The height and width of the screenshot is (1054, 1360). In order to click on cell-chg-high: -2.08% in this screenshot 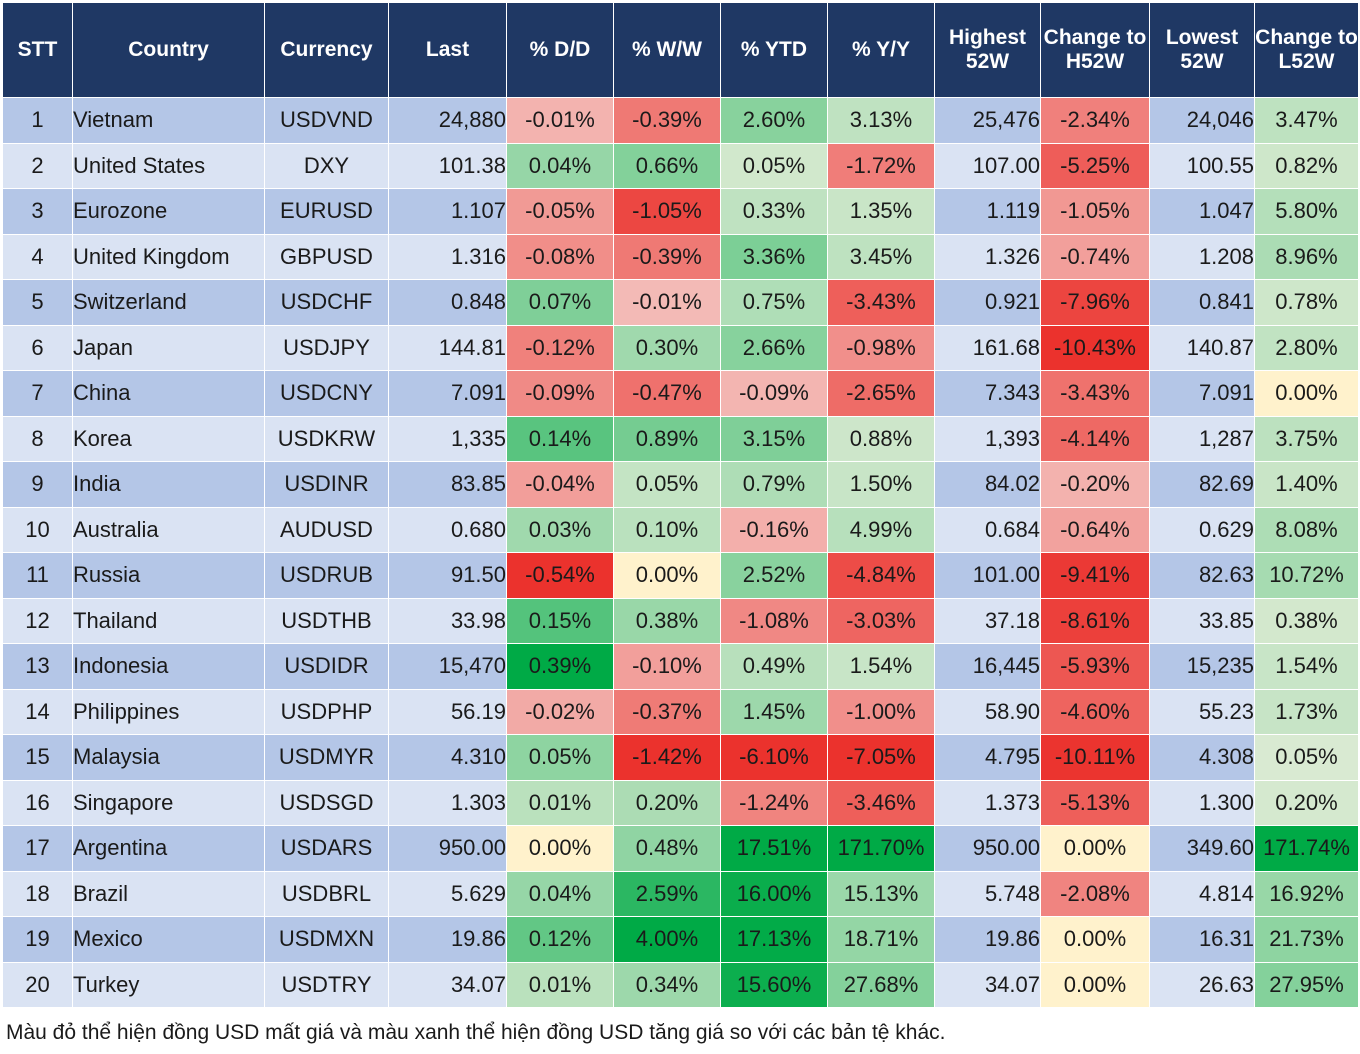, I will do `click(1095, 893)`.